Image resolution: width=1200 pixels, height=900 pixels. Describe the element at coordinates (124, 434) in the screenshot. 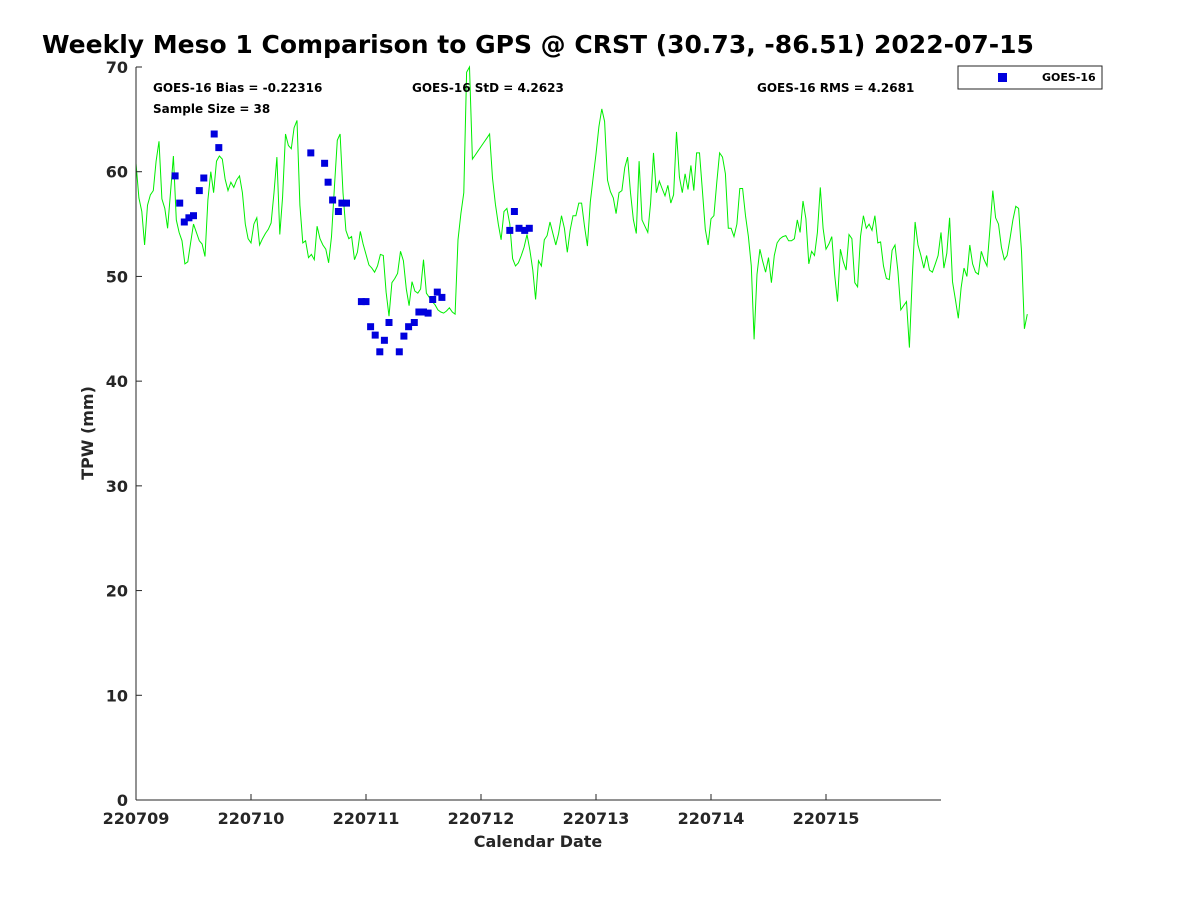

I see `y-axis-ticks: 0 10 20 30 40 50 60 70` at that location.